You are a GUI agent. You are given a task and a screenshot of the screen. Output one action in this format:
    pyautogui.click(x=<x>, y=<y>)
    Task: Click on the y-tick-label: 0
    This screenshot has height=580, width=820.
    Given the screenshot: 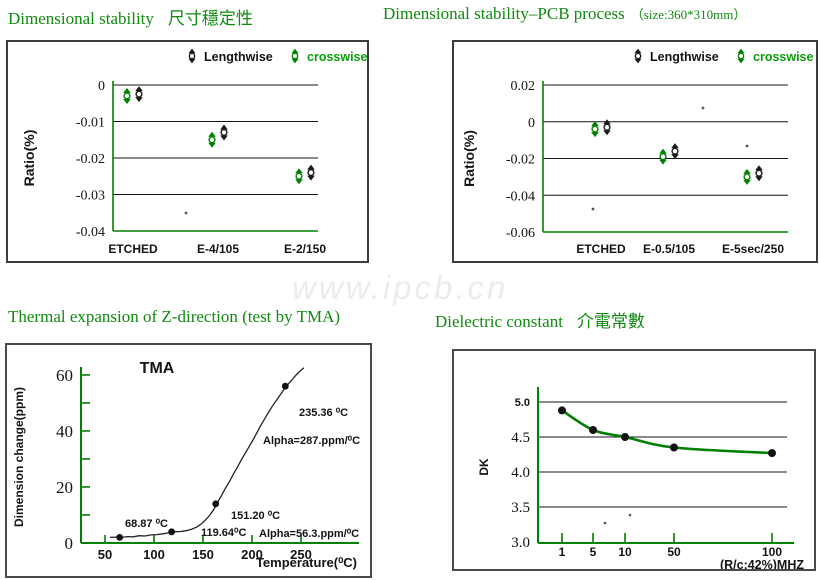 What is the action you would take?
    pyautogui.click(x=69, y=543)
    